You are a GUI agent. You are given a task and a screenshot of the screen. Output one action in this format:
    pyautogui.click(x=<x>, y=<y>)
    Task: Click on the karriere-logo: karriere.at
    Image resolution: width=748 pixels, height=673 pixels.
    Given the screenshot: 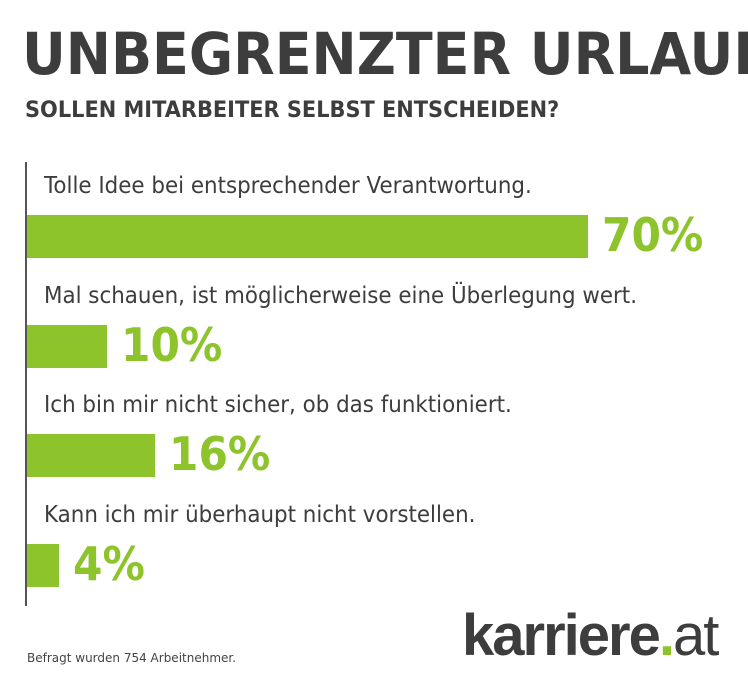 What is the action you would take?
    pyautogui.click(x=590, y=635)
    